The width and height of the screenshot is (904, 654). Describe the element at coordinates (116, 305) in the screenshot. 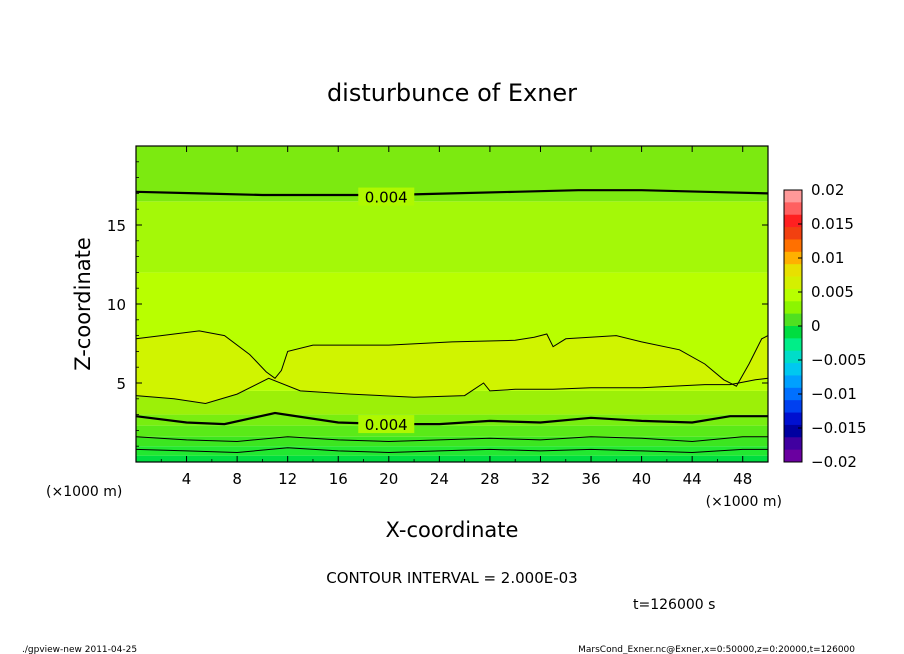

I see `y-tick-label-10: 10` at that location.